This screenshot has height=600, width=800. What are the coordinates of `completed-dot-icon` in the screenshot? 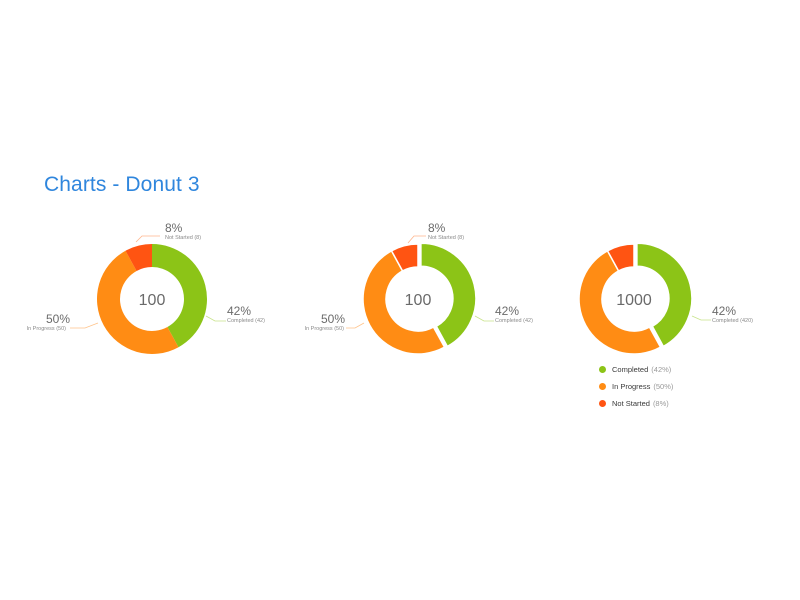 It's located at (602, 369).